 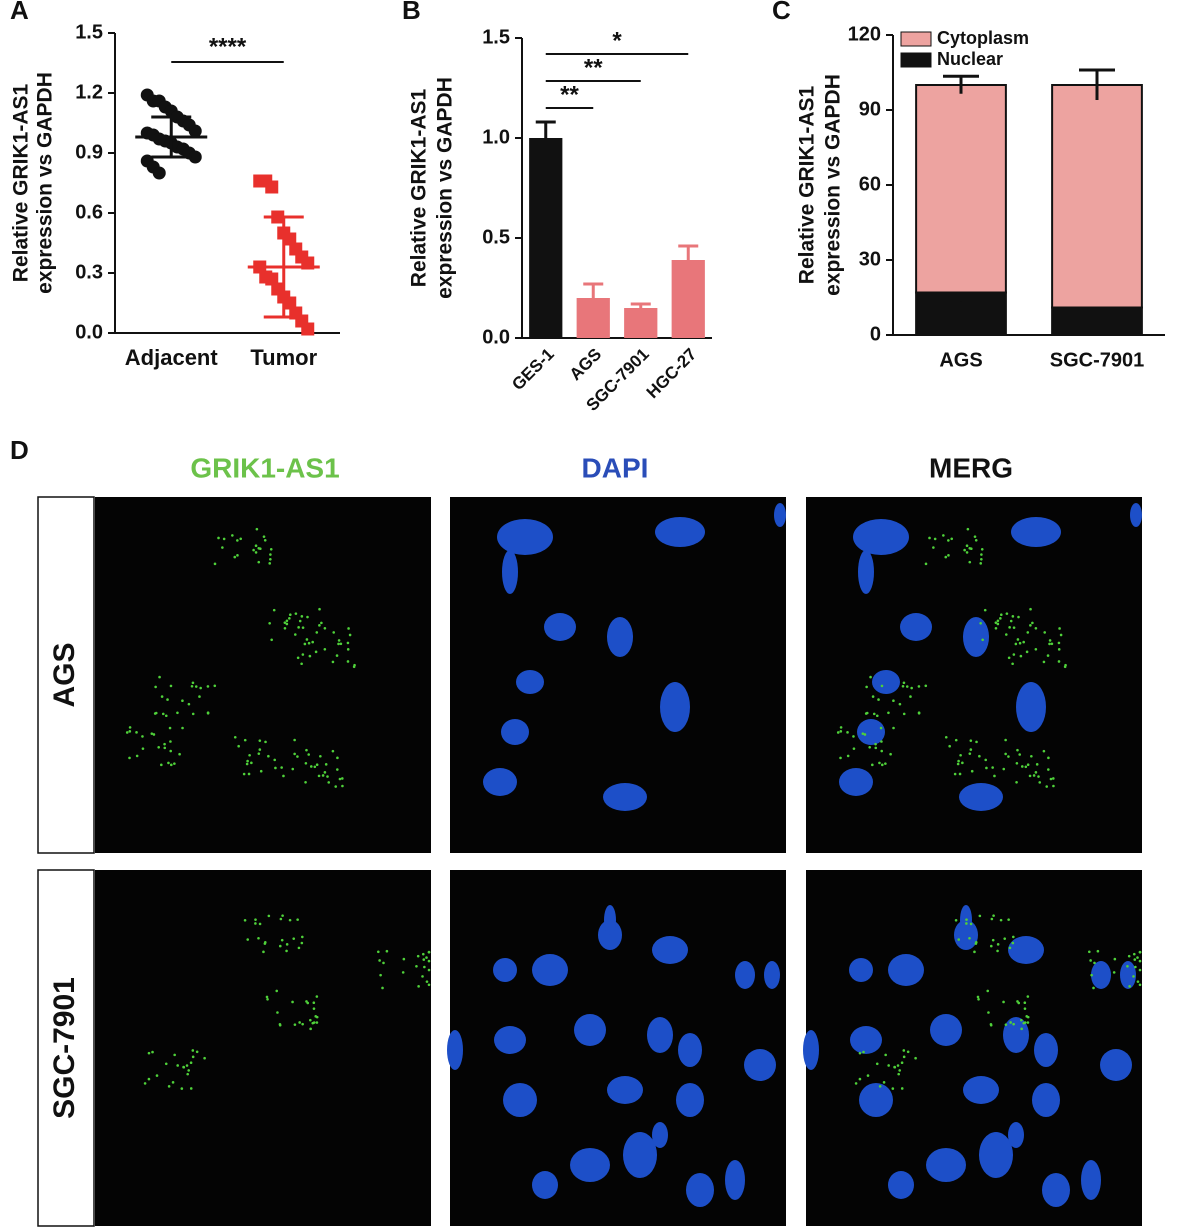 I want to click on y-tick-label: 1.5, so click(x=89, y=32).